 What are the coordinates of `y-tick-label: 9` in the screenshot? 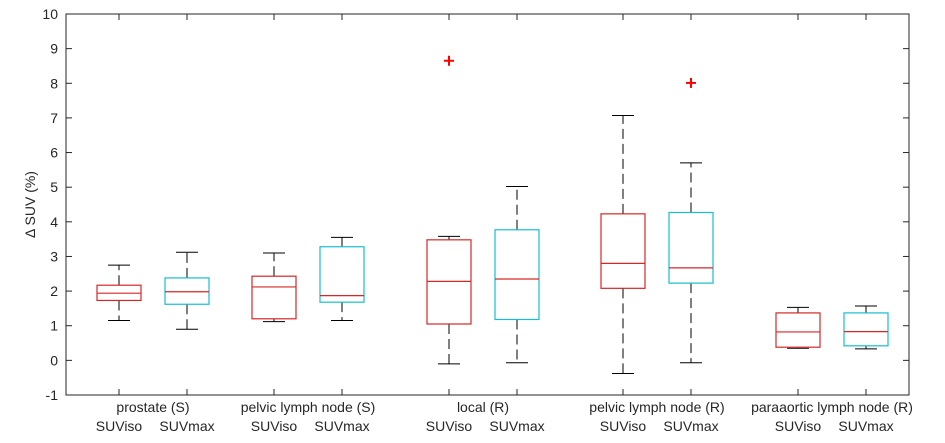 It's located at (54, 49).